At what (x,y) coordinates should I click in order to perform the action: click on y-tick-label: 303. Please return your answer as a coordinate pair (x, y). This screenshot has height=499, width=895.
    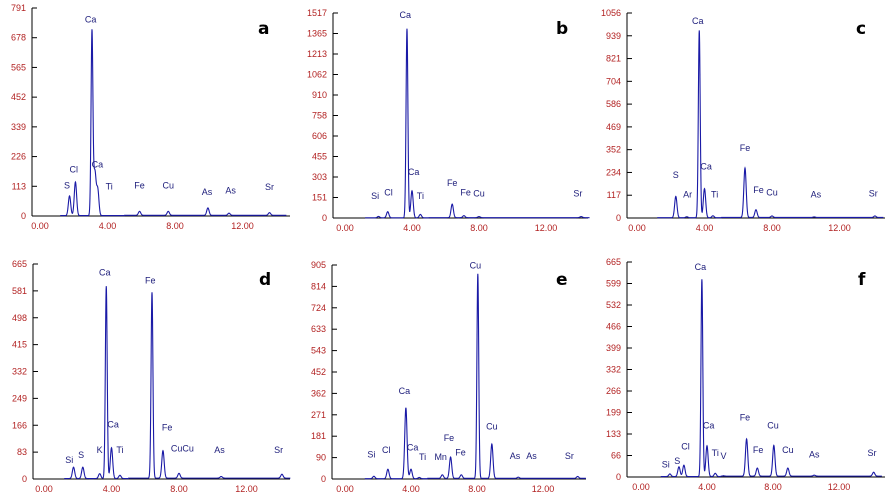
    Looking at the image, I should click on (319, 177).